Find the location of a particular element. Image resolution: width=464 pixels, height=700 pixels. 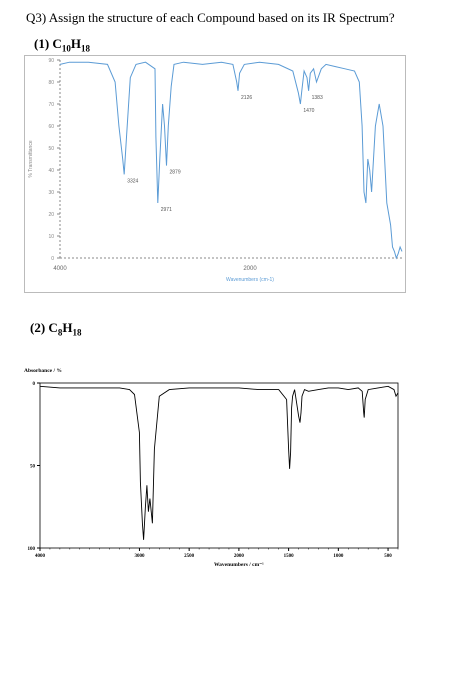

chart-2-x-tick-label: 1500 is located at coordinates (289, 556).